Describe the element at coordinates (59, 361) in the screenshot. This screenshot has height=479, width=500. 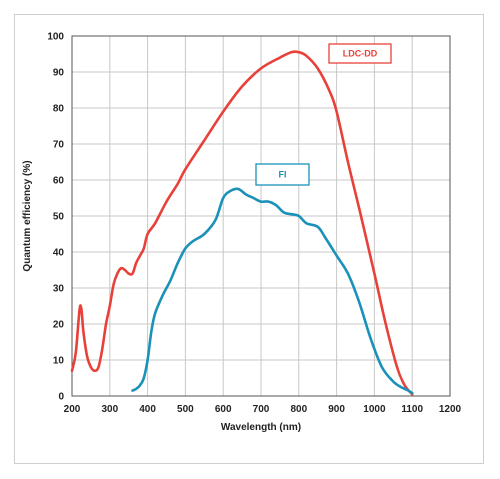
I see `y-tick-label-10: 10` at that location.